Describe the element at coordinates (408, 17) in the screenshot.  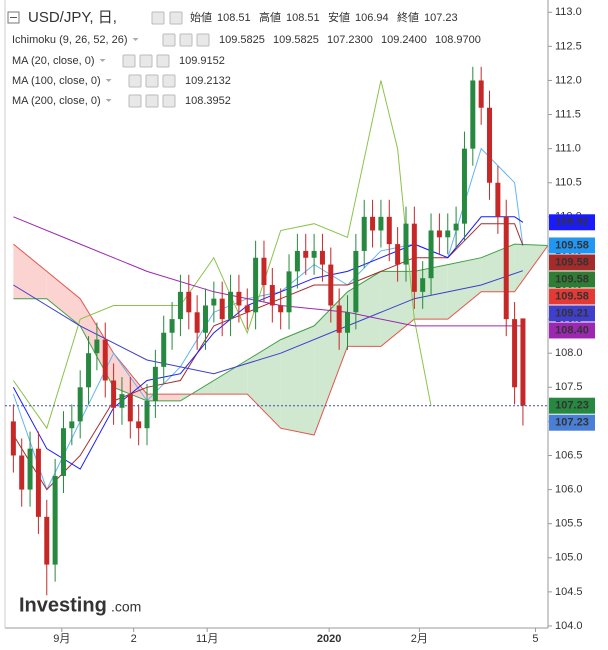
I see `ohlc-label: 終値` at that location.